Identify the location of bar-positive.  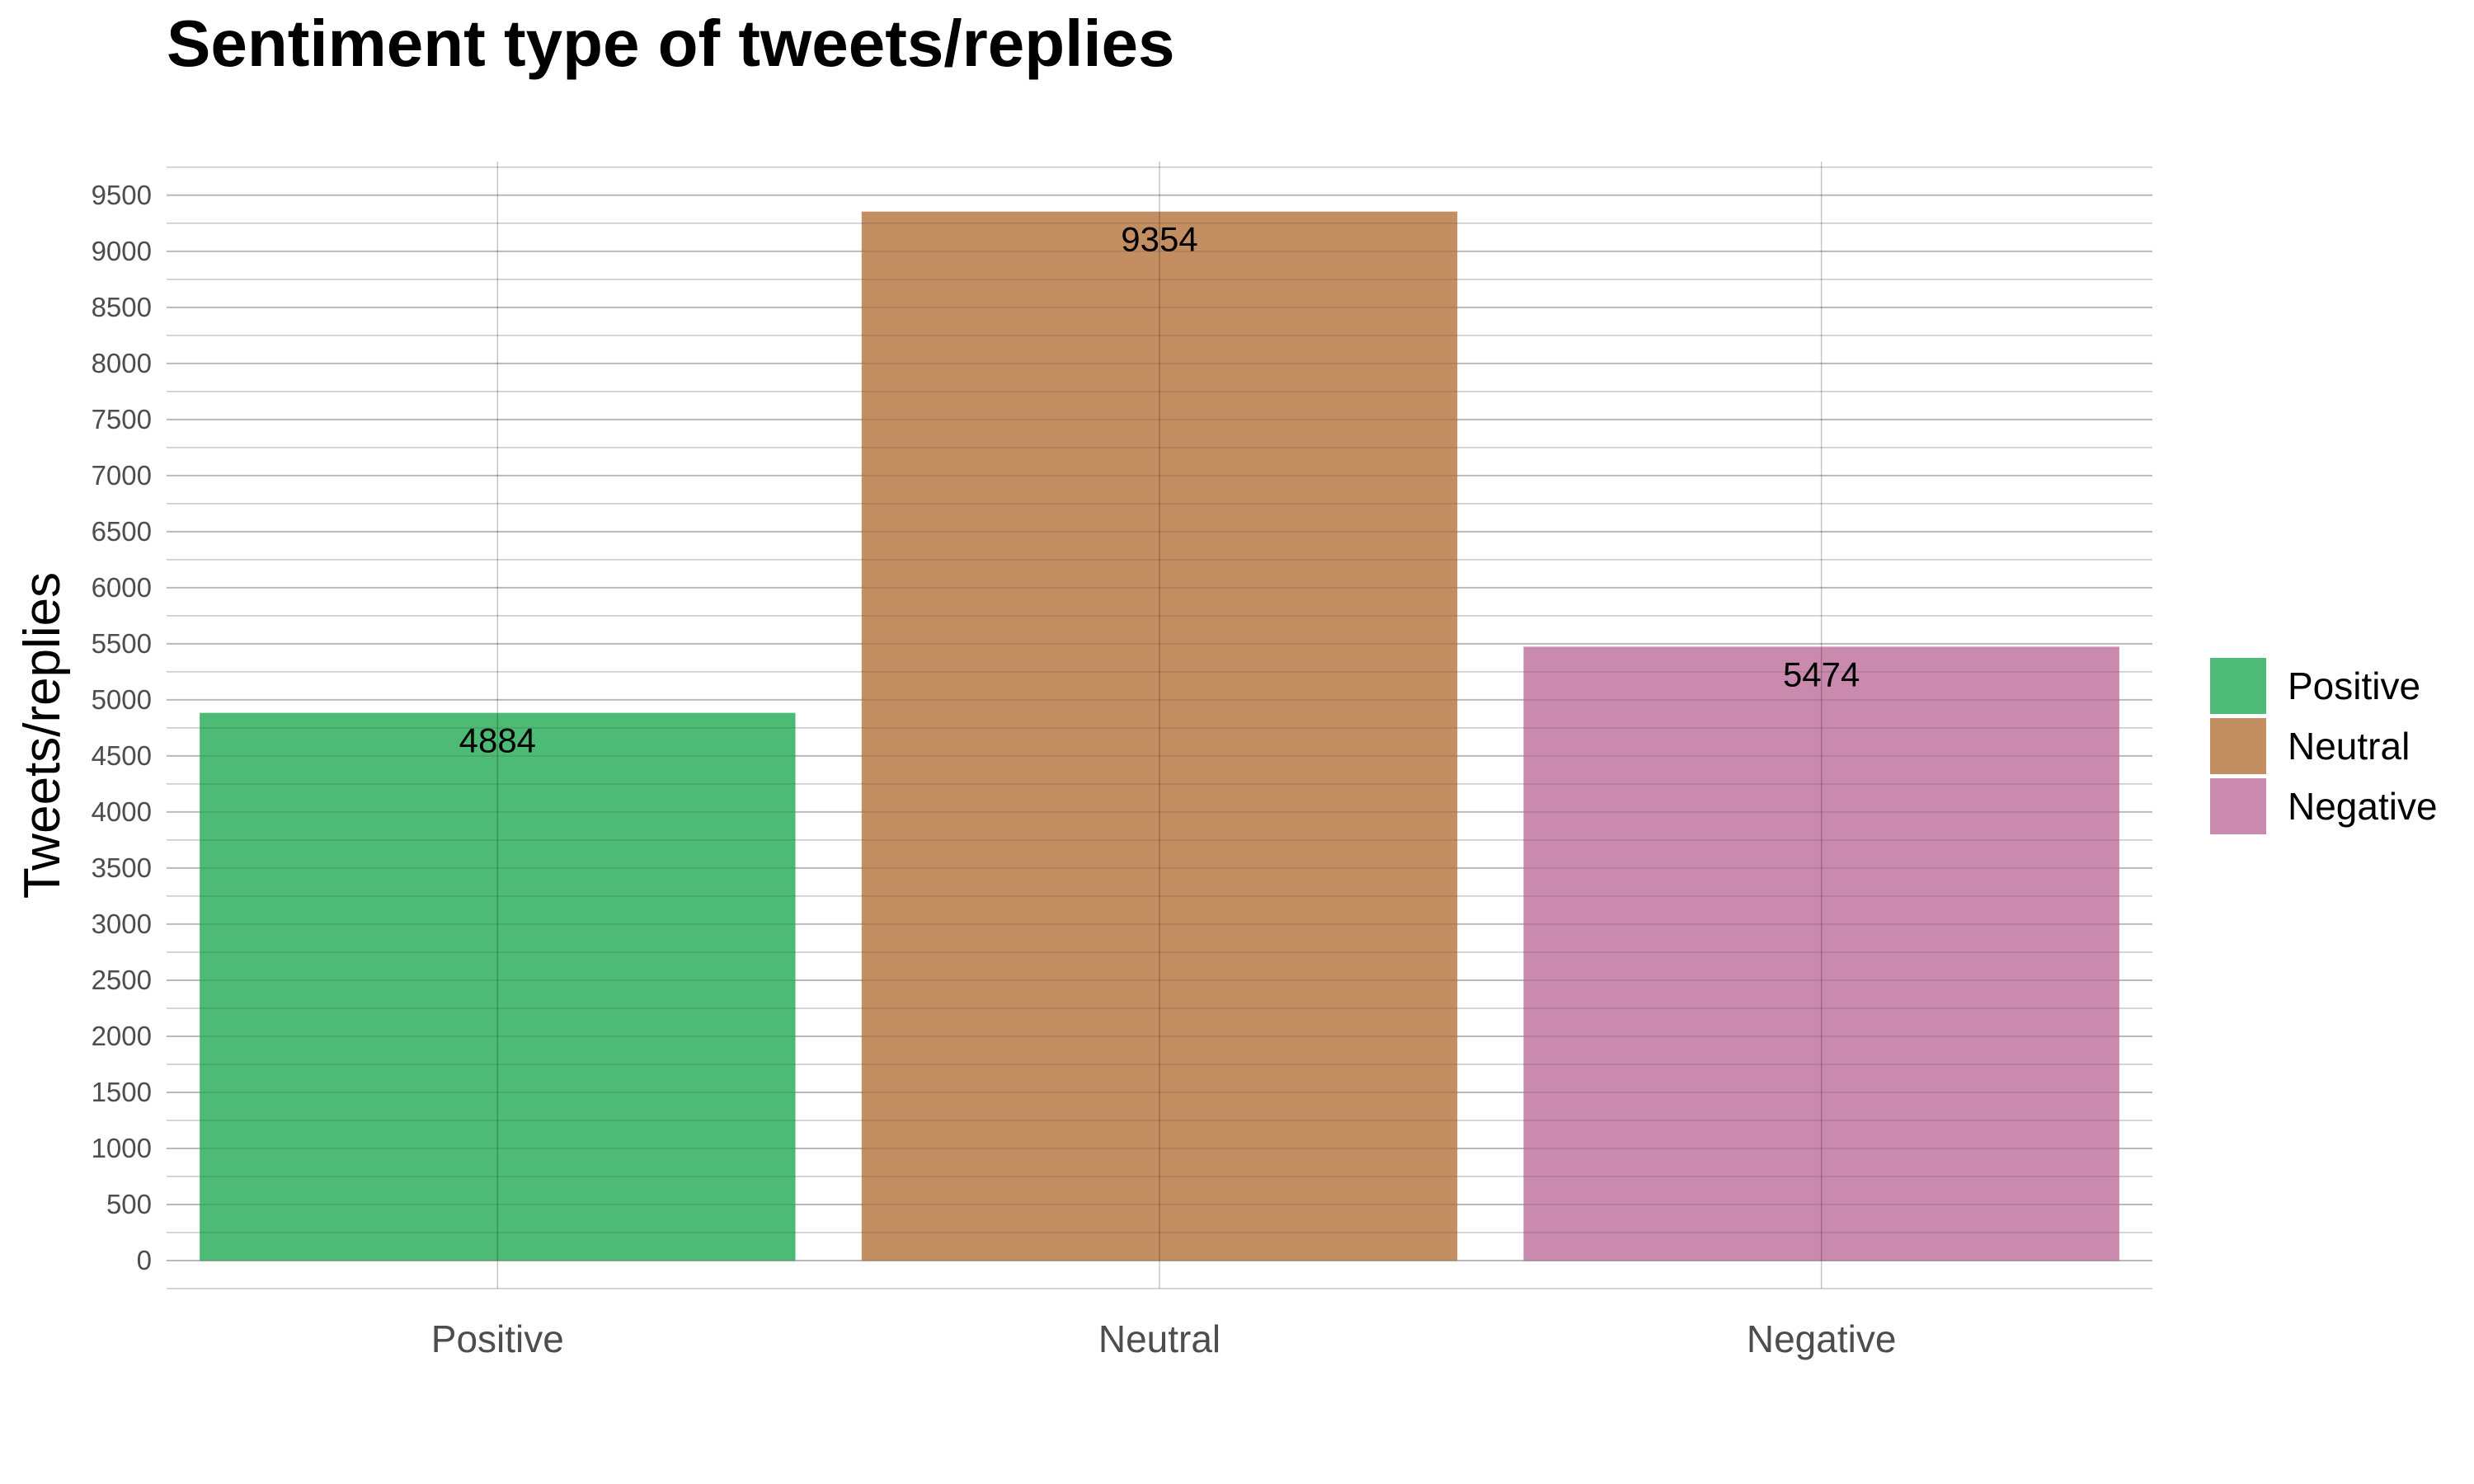
(498, 986).